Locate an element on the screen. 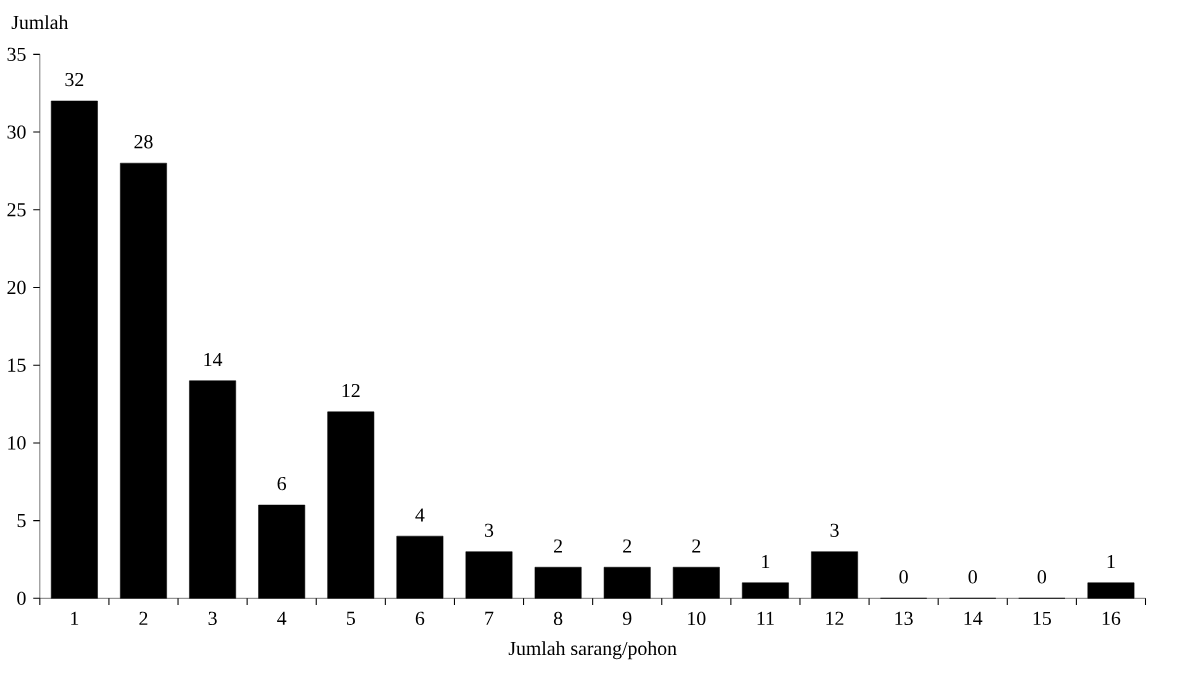  x-tick-label: 4 is located at coordinates (282, 618).